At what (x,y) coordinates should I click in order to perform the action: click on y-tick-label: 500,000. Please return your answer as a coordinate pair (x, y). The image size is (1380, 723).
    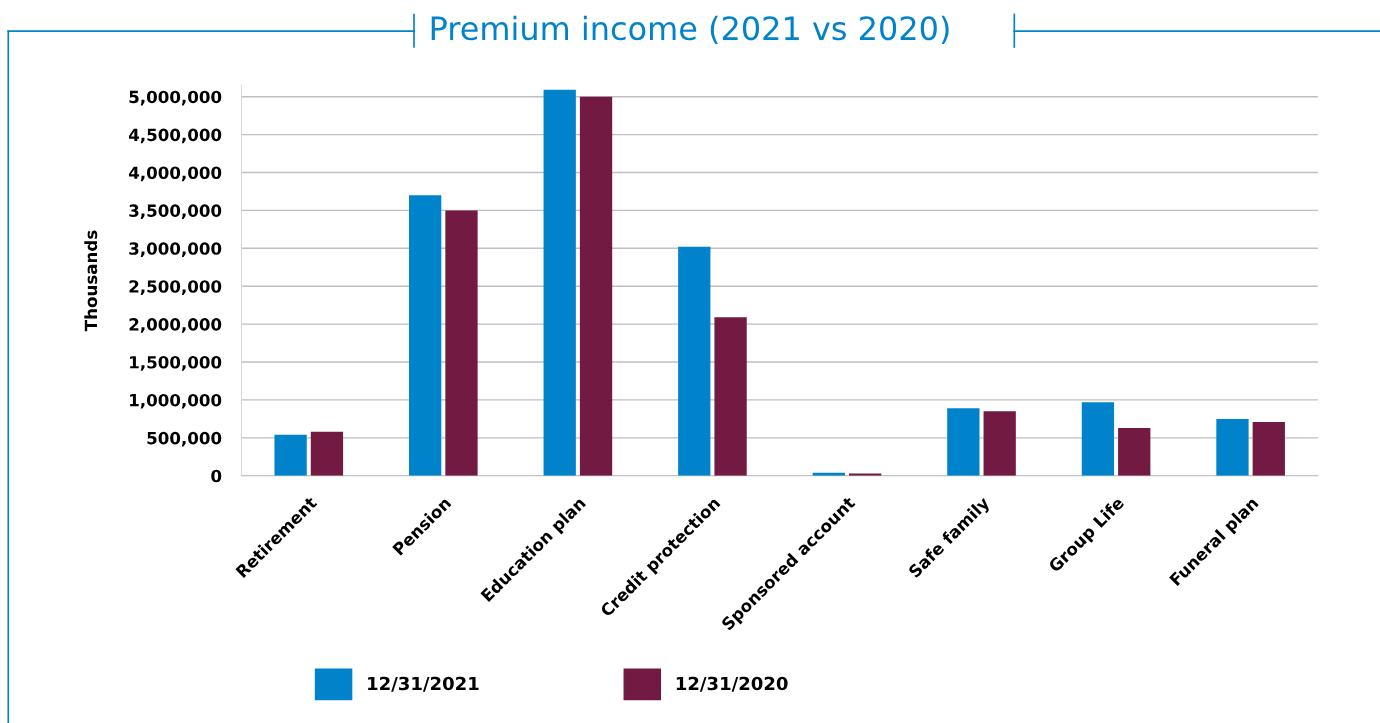
    Looking at the image, I should click on (184, 439).